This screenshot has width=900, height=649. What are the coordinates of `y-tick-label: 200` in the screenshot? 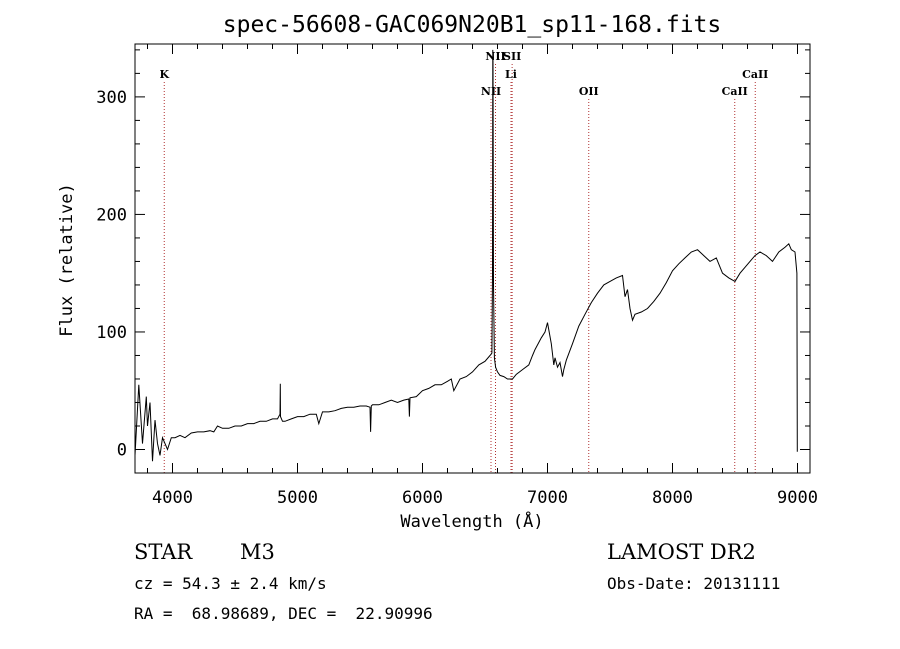 It's located at (111, 215).